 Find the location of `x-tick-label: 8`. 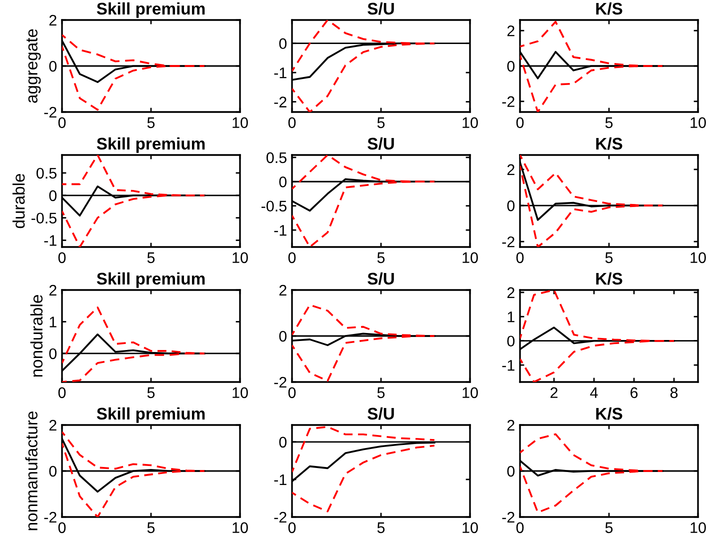

x-tick-label: 8 is located at coordinates (674, 392).